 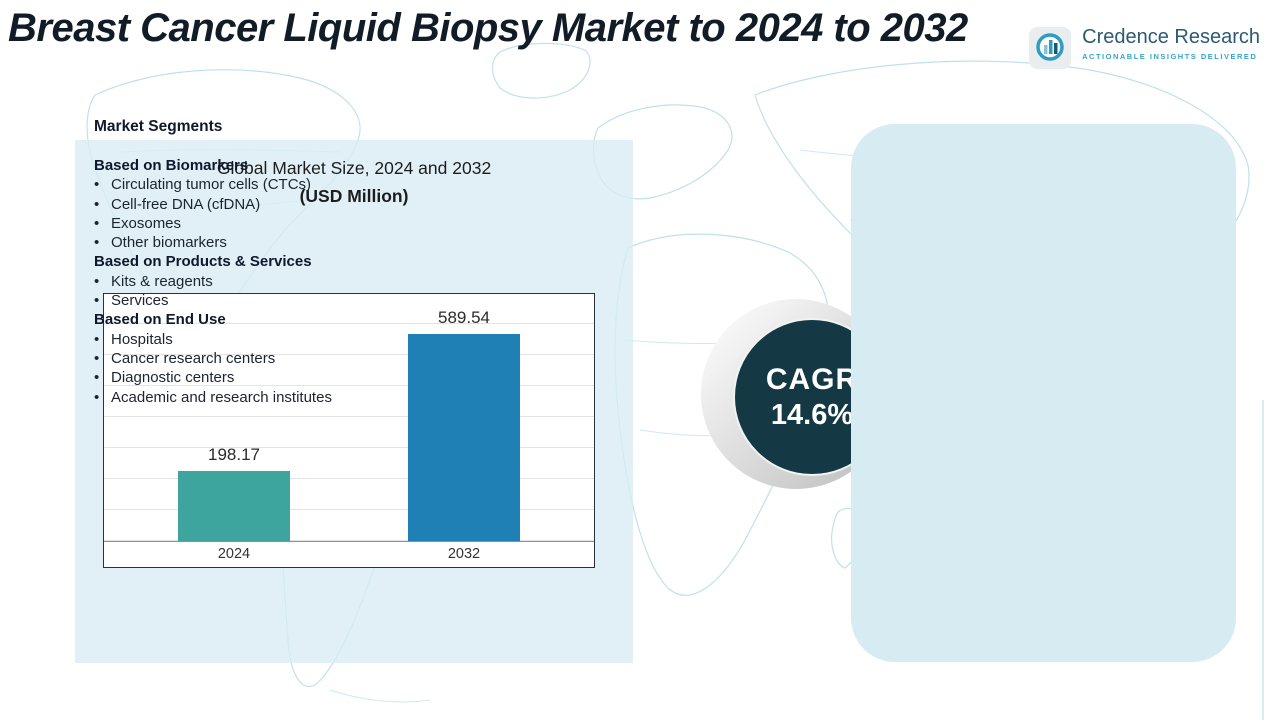 I want to click on bar-2024, so click(x=234, y=506).